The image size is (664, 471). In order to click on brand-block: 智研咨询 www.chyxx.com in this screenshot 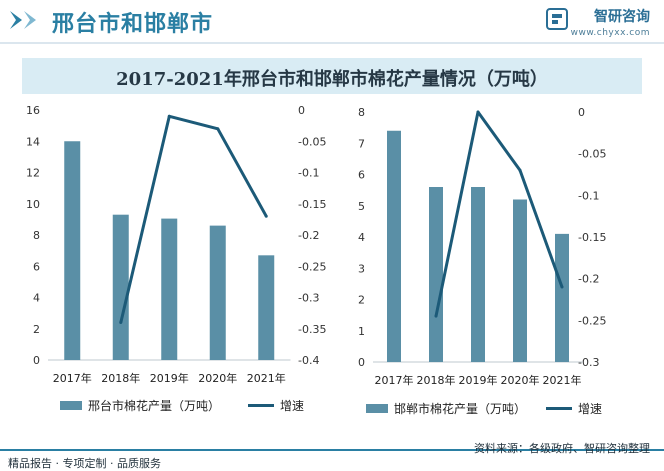, I will do `click(610, 22)`.